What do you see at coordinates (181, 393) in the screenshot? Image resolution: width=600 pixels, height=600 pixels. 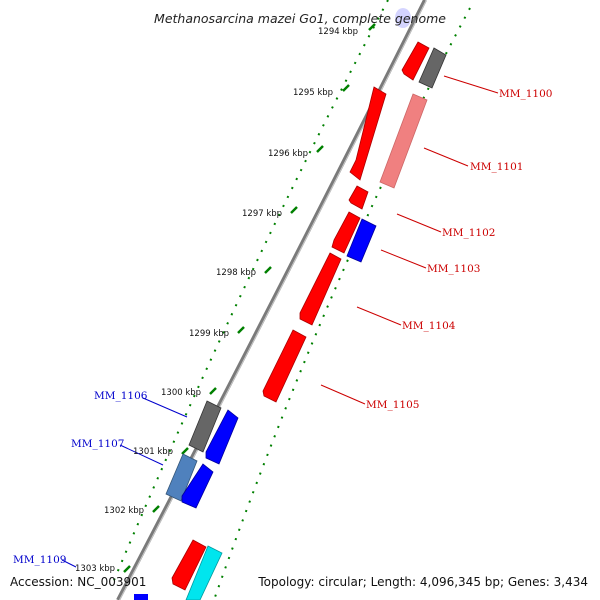 I see `kbp-label: 1300 kbp` at bounding box center [181, 393].